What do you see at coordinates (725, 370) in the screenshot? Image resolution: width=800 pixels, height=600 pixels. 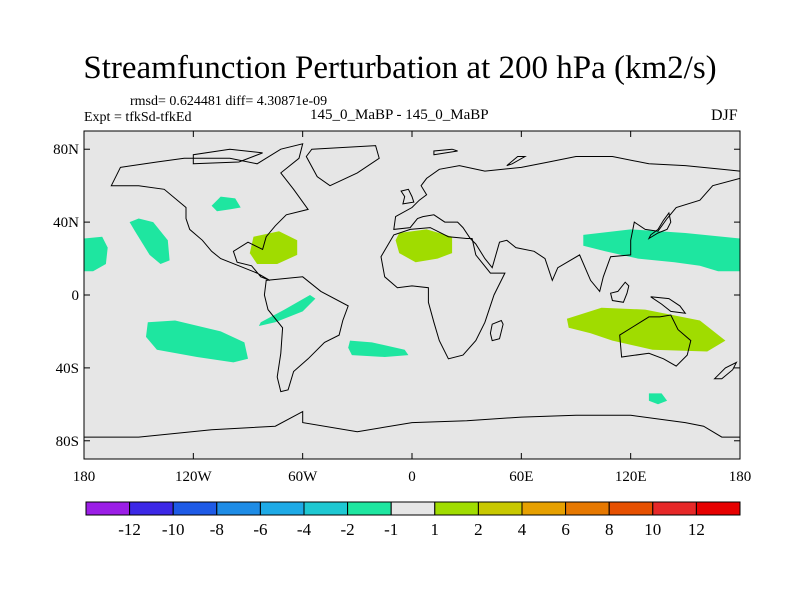 I see `coastline-new-zealand` at bounding box center [725, 370].